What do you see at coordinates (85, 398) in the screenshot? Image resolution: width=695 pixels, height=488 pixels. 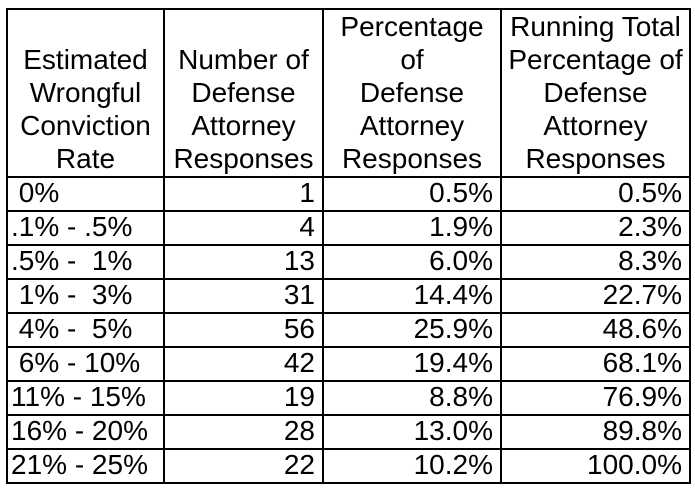 I see `rate-cell: 11% - 15%` at bounding box center [85, 398].